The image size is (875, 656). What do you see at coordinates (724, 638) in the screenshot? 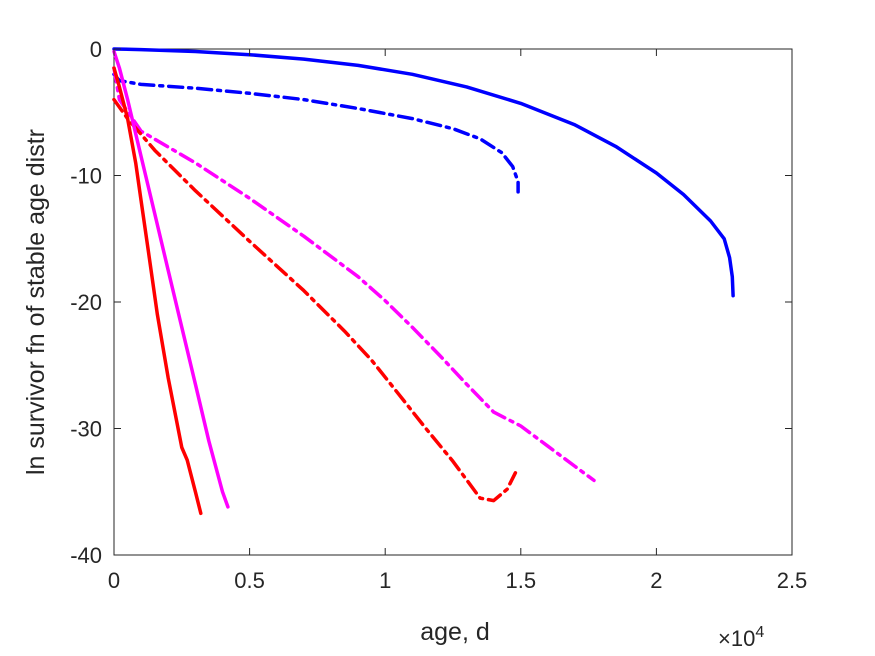
I see `exponent-times-sign: ×` at bounding box center [724, 638].